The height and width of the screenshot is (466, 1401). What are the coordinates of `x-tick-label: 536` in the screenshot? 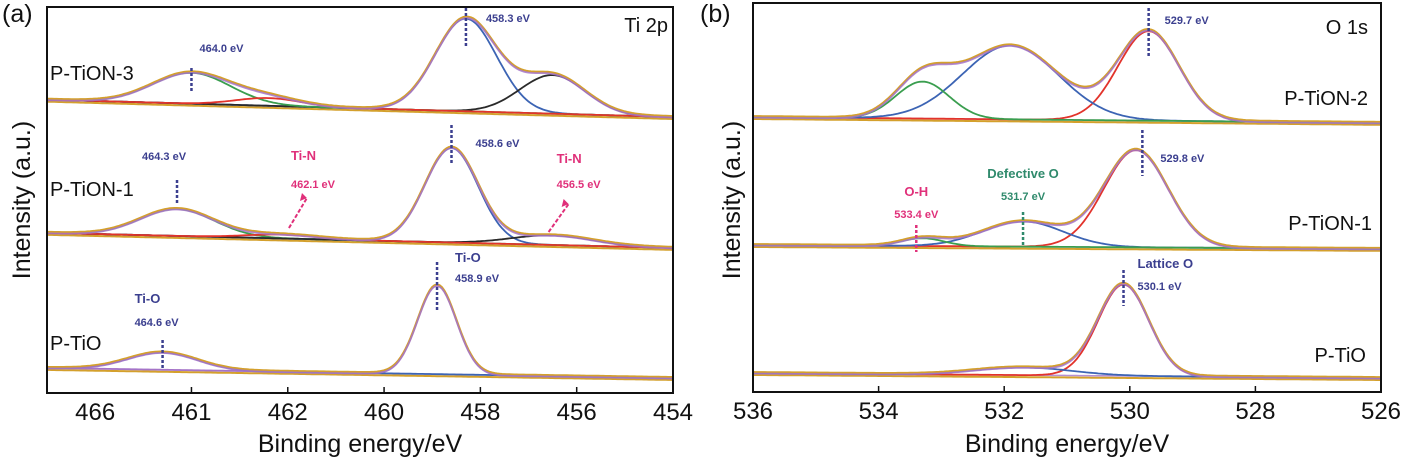 It's located at (753, 411).